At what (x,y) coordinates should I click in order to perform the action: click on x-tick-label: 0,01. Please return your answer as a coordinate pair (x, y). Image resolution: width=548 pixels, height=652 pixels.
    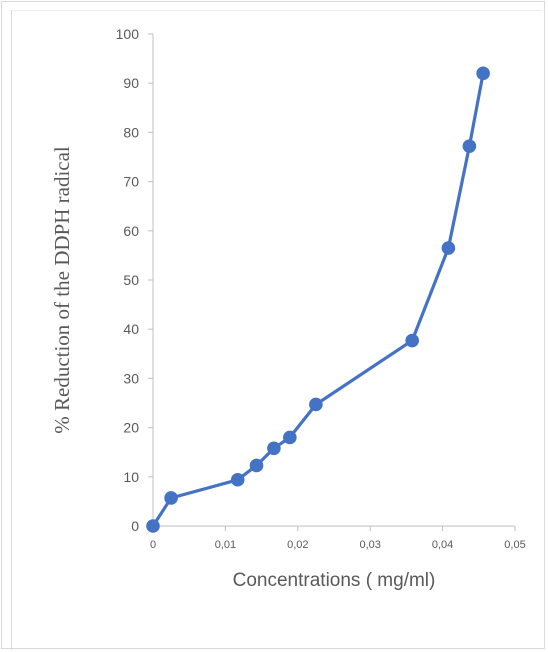
    Looking at the image, I should click on (225, 545).